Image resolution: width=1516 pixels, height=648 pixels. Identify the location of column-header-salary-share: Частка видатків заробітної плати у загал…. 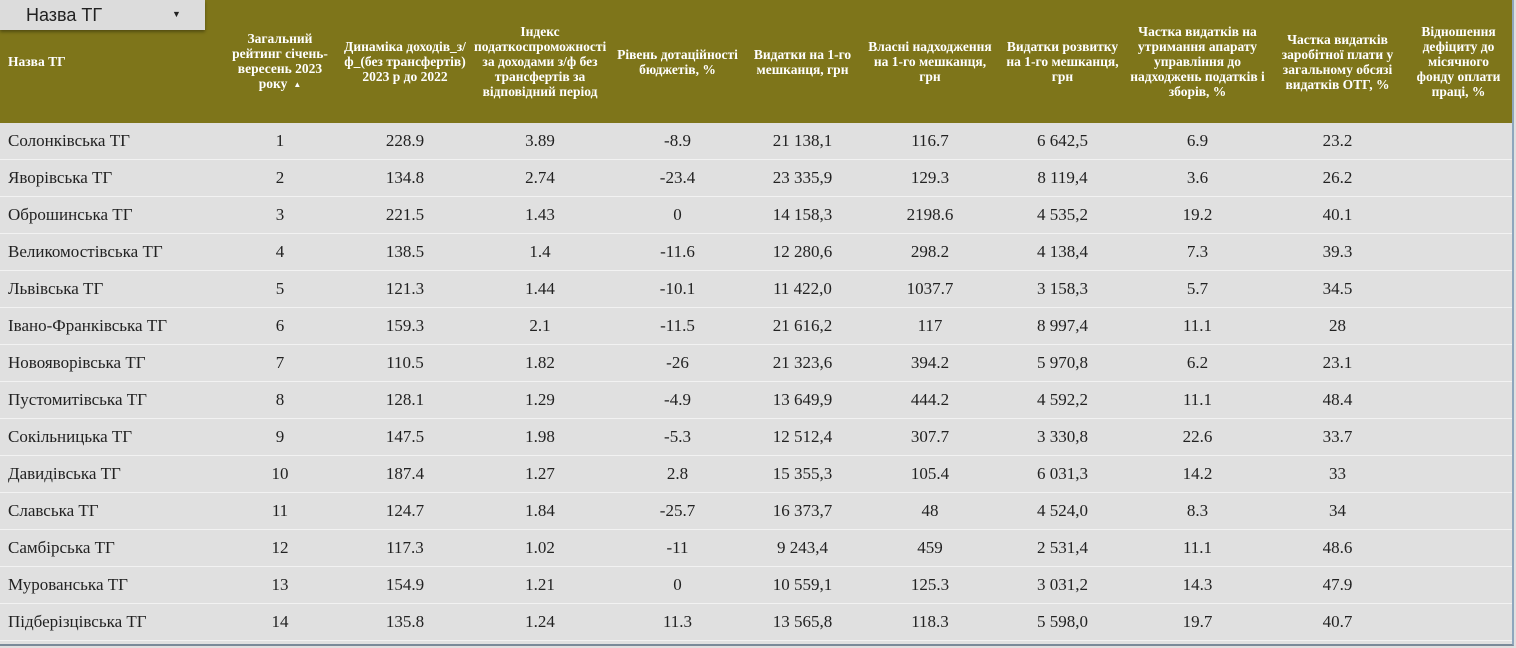
(1337, 61).